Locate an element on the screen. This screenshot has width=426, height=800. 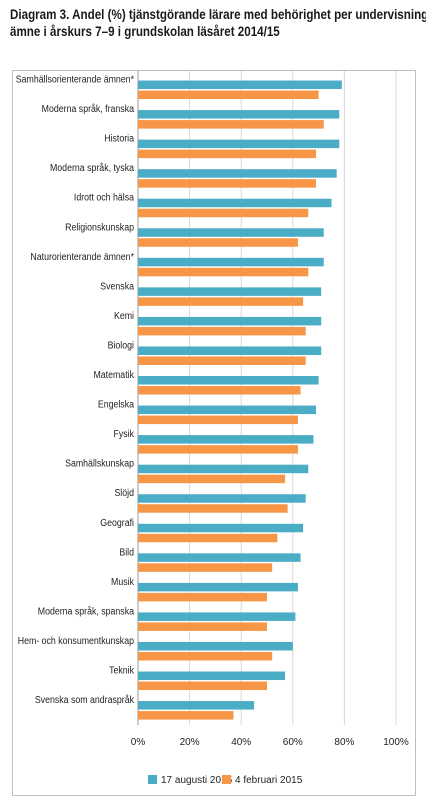
x-tick-label: 100% is located at coordinates (396, 742).